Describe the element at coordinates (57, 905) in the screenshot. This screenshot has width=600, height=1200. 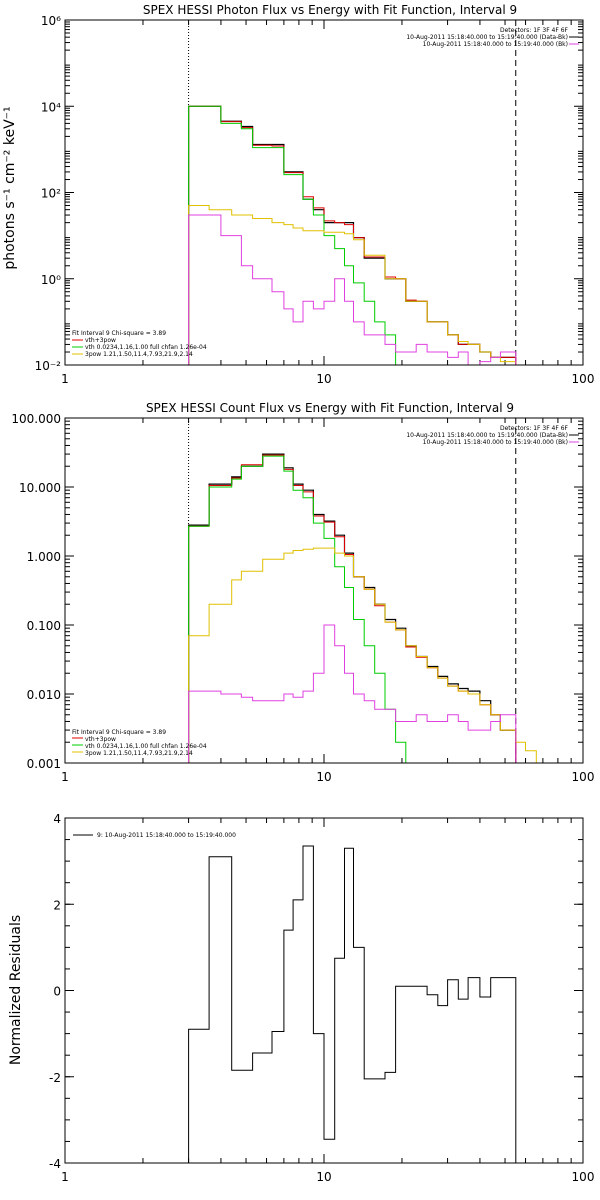
I see `y-tick-label: 2` at that location.